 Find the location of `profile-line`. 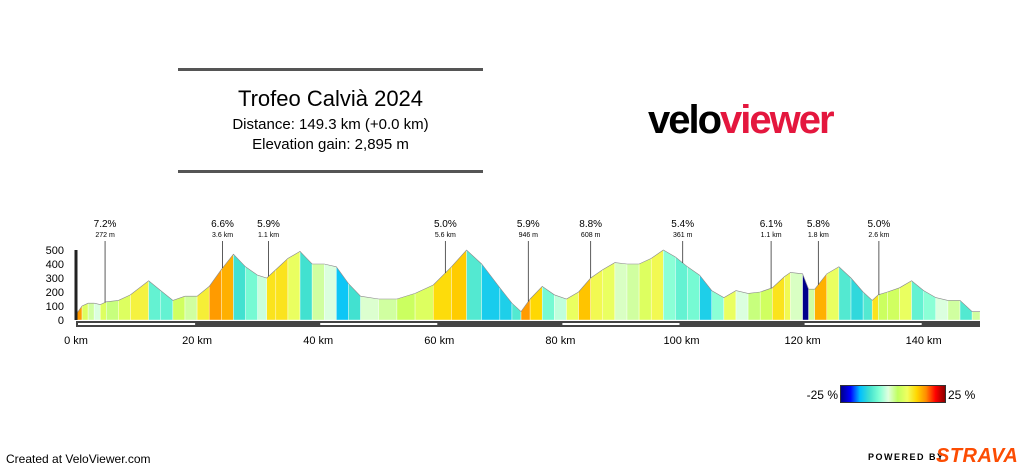

profile-line is located at coordinates (527, 282).